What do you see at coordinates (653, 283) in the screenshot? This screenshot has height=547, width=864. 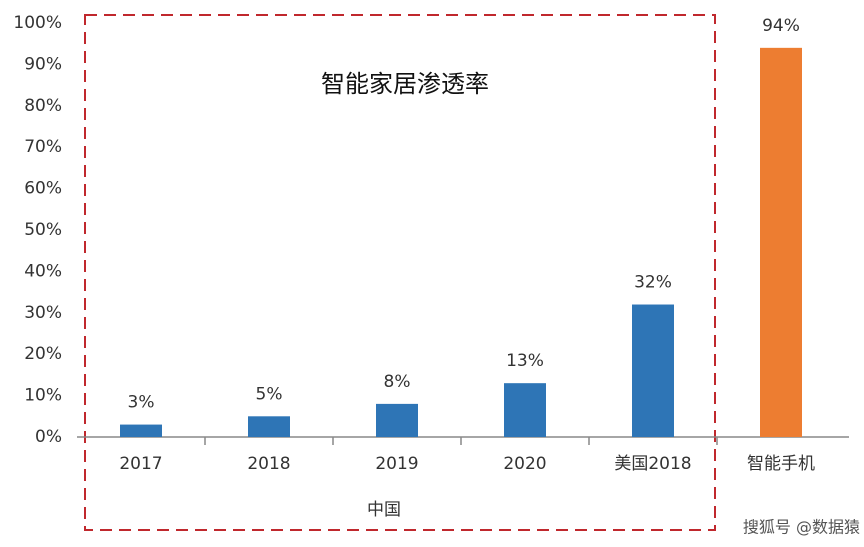 I see `value-label: 32%` at bounding box center [653, 283].